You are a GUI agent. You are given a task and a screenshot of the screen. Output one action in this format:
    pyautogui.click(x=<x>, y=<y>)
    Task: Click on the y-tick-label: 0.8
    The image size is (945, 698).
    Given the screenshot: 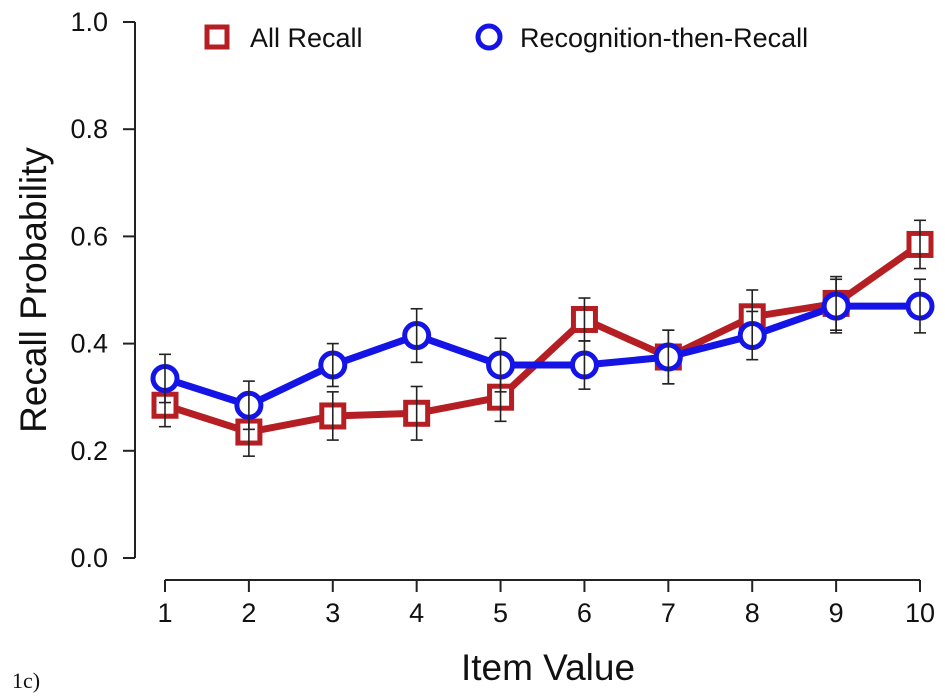 What is the action you would take?
    pyautogui.click(x=89, y=129)
    